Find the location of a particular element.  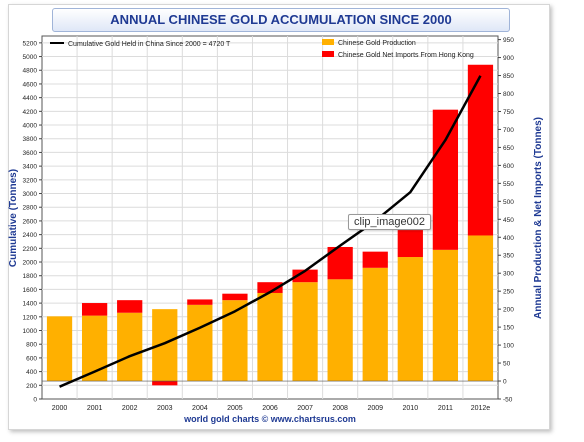

x-tick-label: 2004 is located at coordinates (200, 408).